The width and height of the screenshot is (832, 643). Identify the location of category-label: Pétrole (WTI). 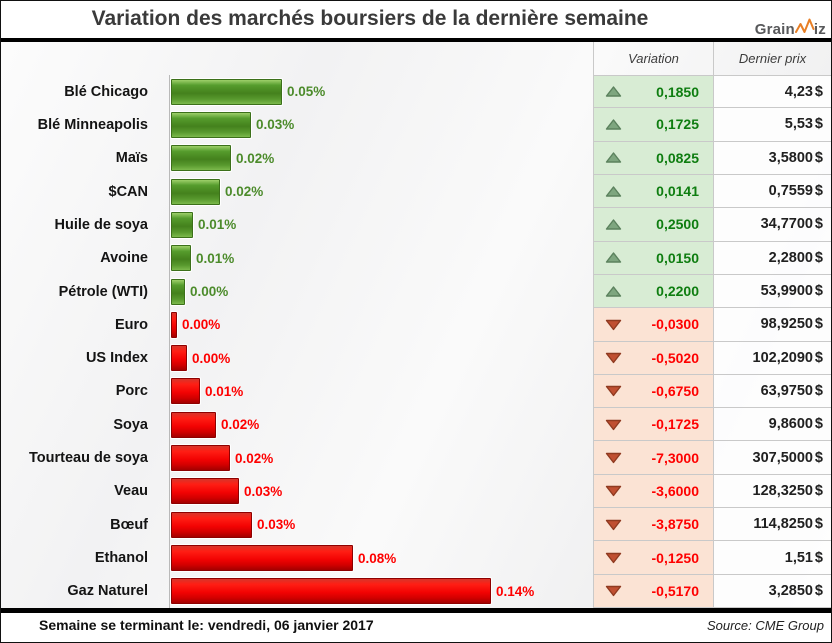
(103, 291).